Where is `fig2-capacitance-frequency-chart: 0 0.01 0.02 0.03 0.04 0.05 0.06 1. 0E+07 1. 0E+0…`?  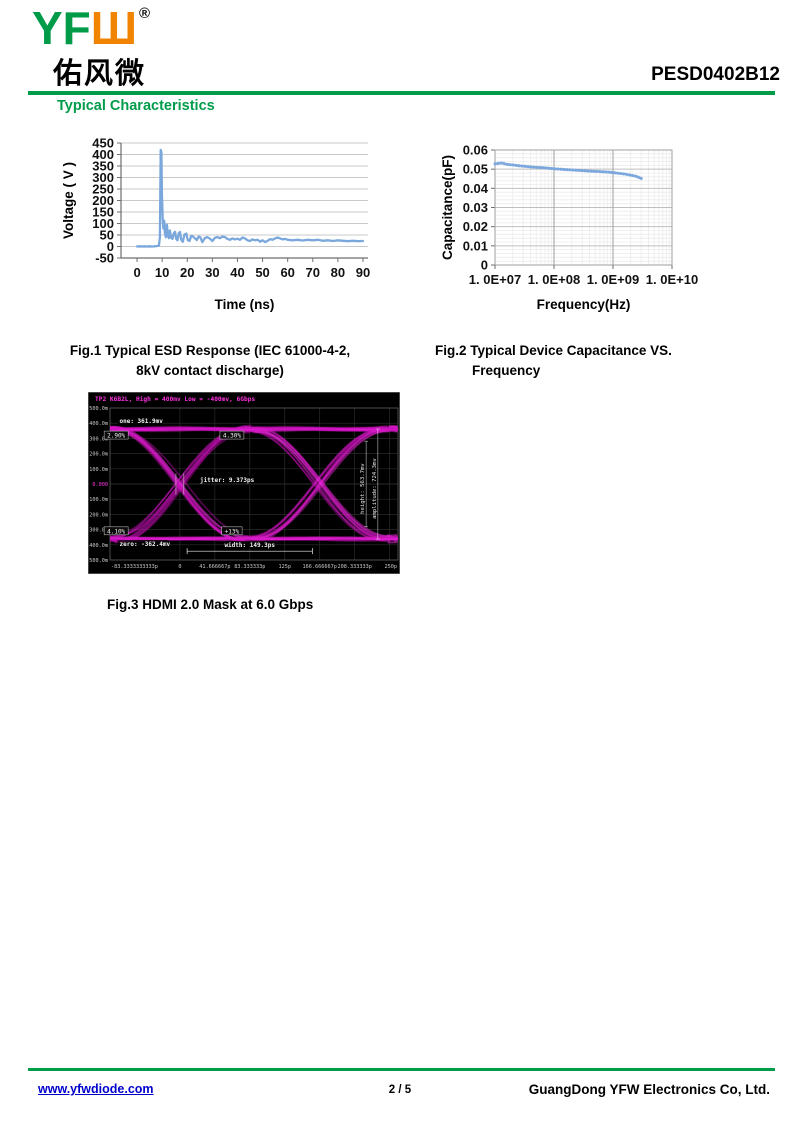
fig2-capacitance-frequency-chart: 0 0.01 0.02 0.03 0.04 0.05 0.06 1. 0E+07 1. 0E+0… is located at coordinates (569, 228).